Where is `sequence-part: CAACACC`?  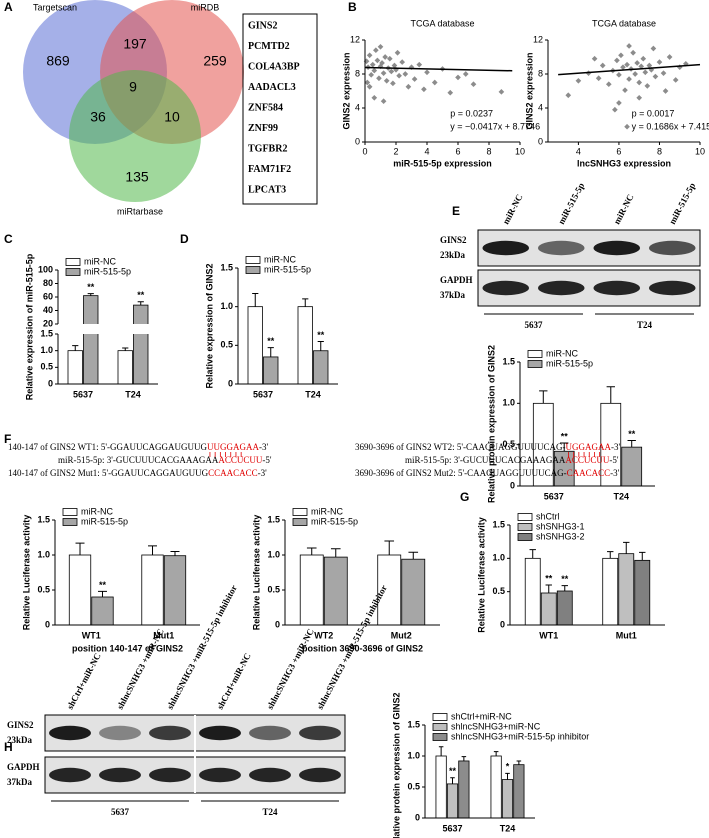 sequence-part: CAACACC is located at coordinates (589, 473).